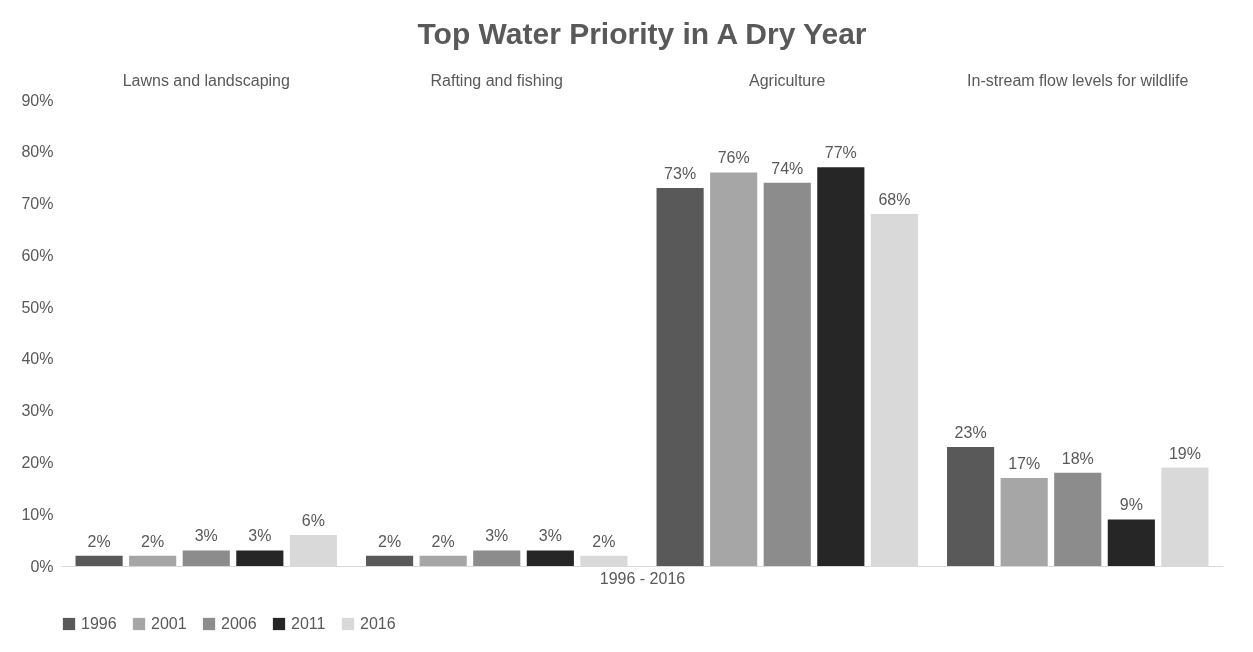  What do you see at coordinates (1077, 458) in the screenshot?
I see `data-label: 18%` at bounding box center [1077, 458].